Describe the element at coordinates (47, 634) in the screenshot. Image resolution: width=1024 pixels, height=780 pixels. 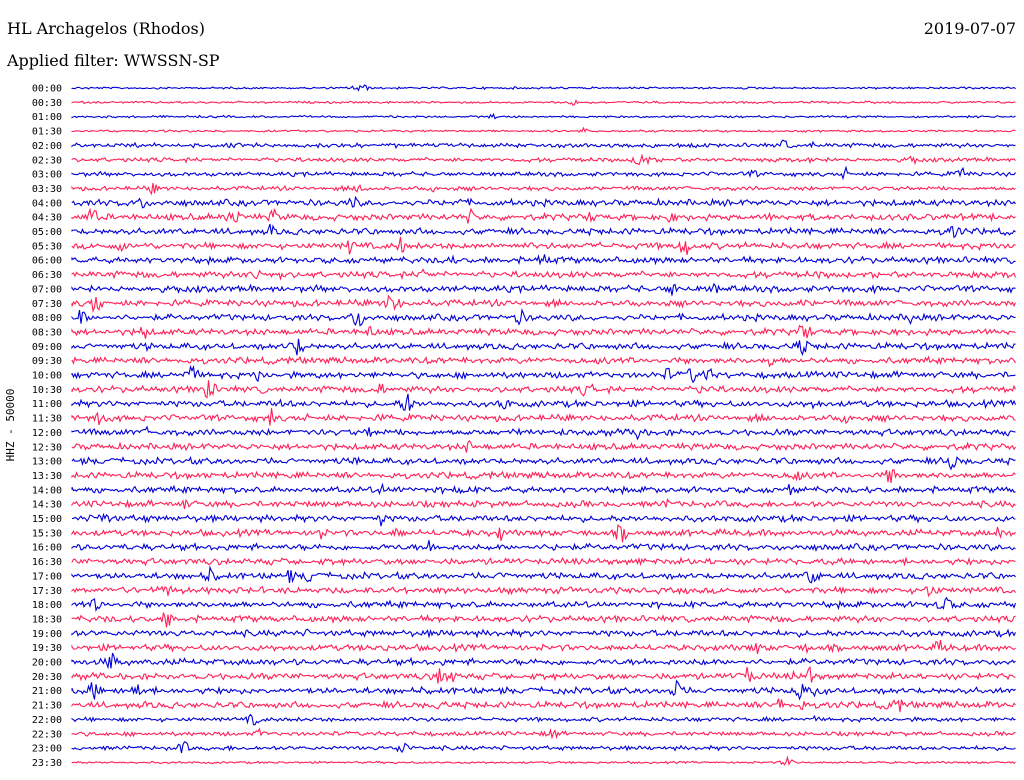
I see `row-time-label: 19:00` at that location.